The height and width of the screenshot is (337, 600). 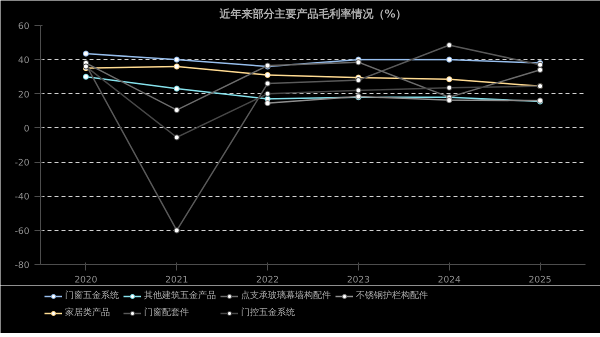 I want to click on y-tick-label: -40, so click(x=22, y=197).